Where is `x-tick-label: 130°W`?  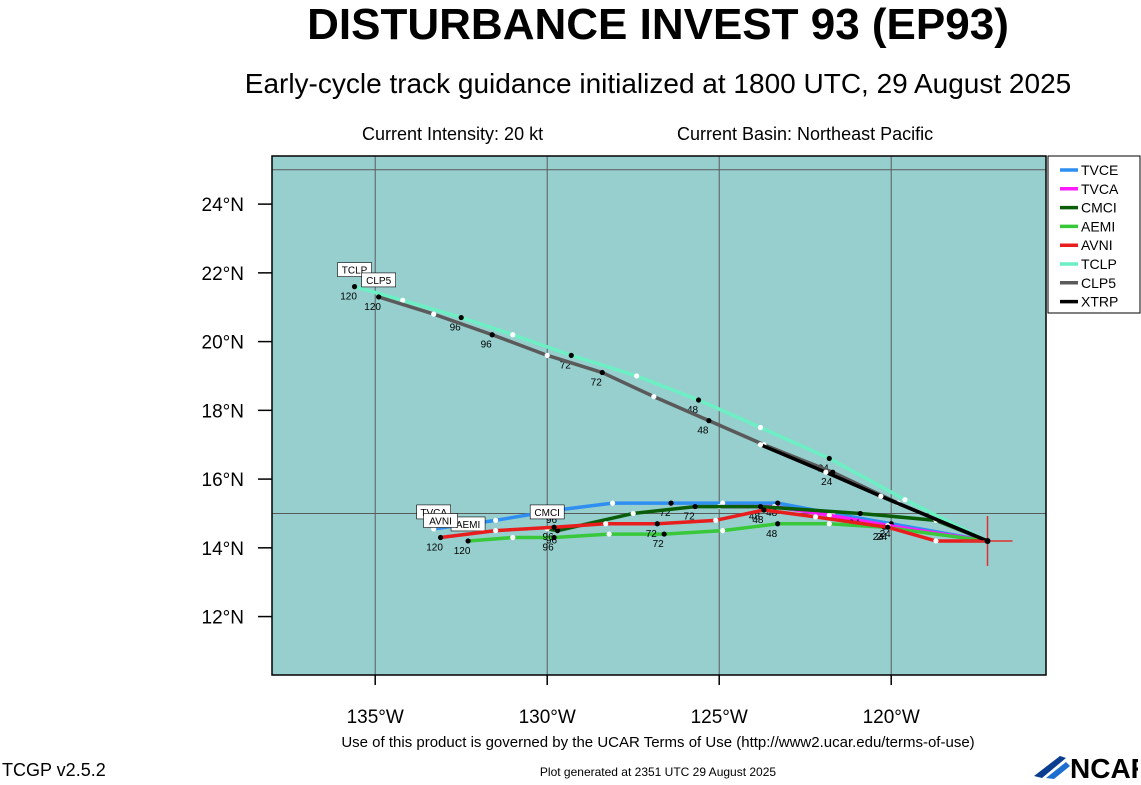 x-tick-label: 130°W is located at coordinates (547, 717).